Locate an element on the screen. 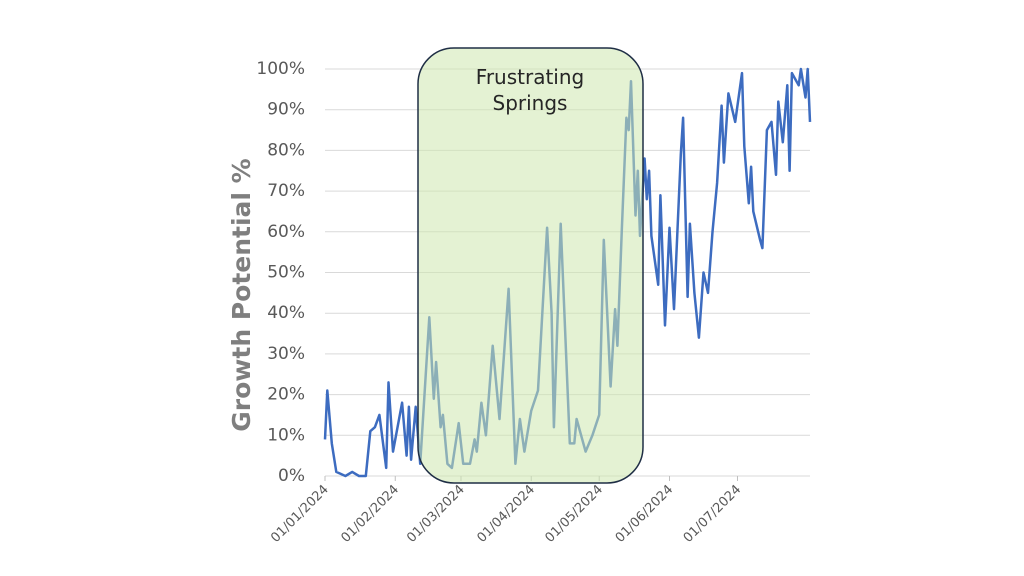 Image resolution: width=1024 pixels, height=576 pixels. y-tick-label: 70% is located at coordinates (286, 191).